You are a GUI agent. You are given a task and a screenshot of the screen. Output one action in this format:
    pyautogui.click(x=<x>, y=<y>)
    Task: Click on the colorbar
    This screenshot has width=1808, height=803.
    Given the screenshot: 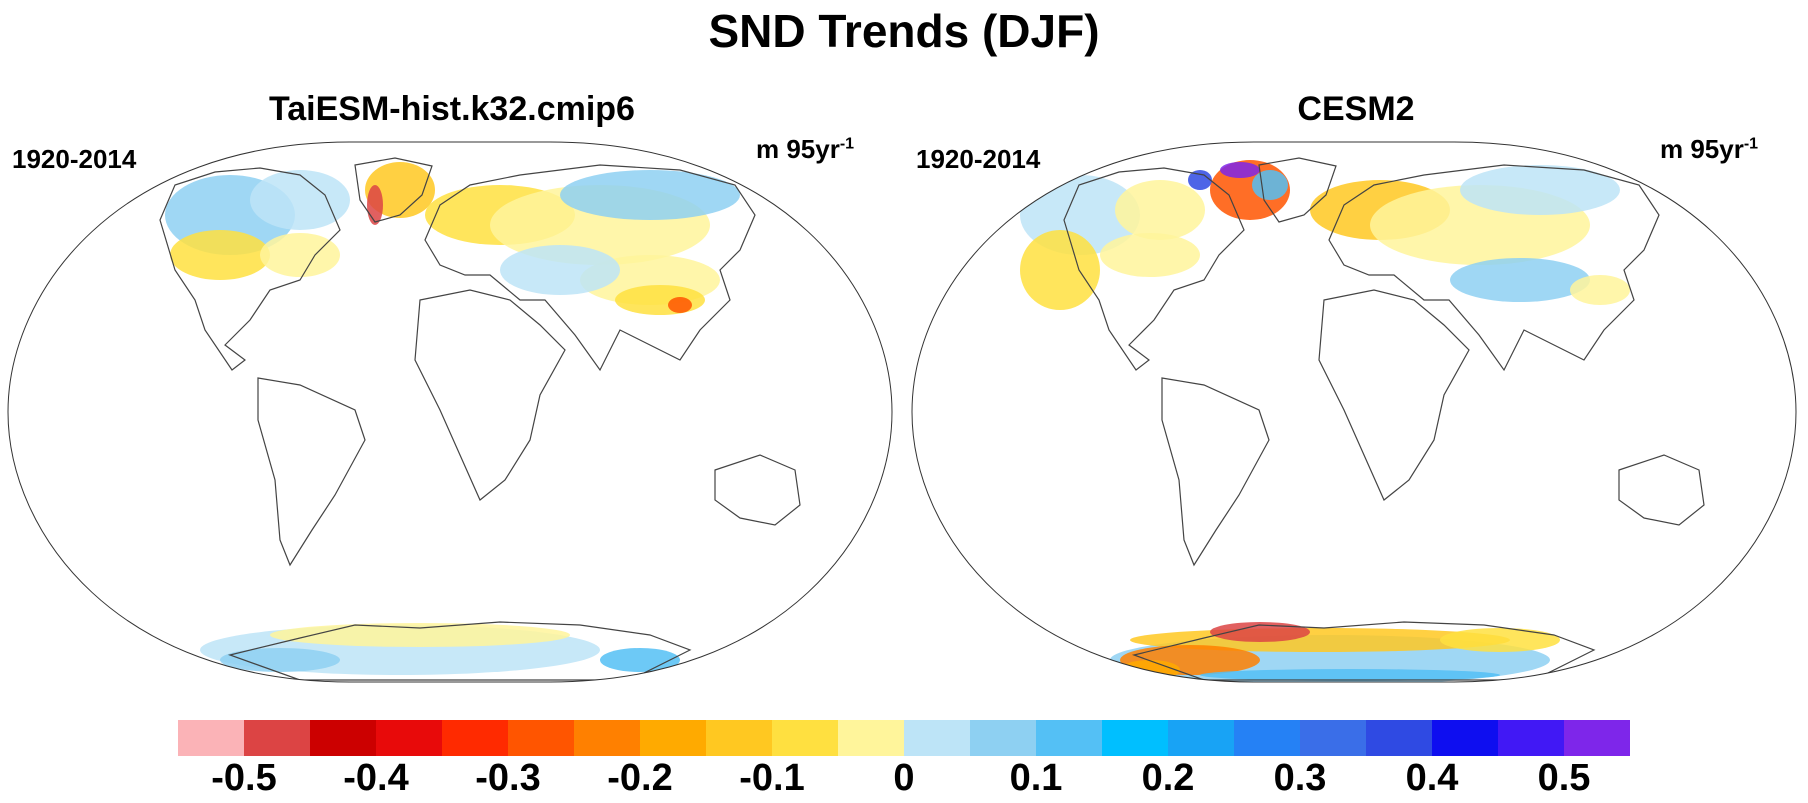 What is the action you would take?
    pyautogui.click(x=904, y=740)
    